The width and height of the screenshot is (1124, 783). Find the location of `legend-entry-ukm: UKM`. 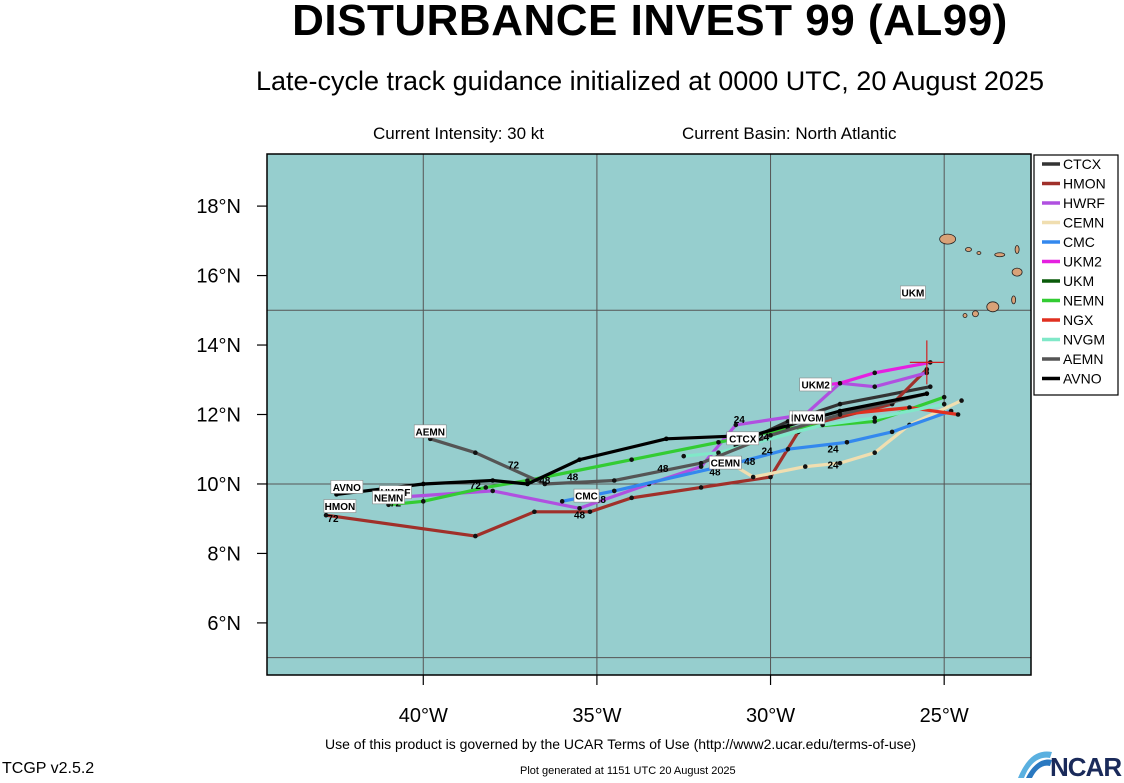

legend-entry-ukm: UKM is located at coordinates (1078, 281).